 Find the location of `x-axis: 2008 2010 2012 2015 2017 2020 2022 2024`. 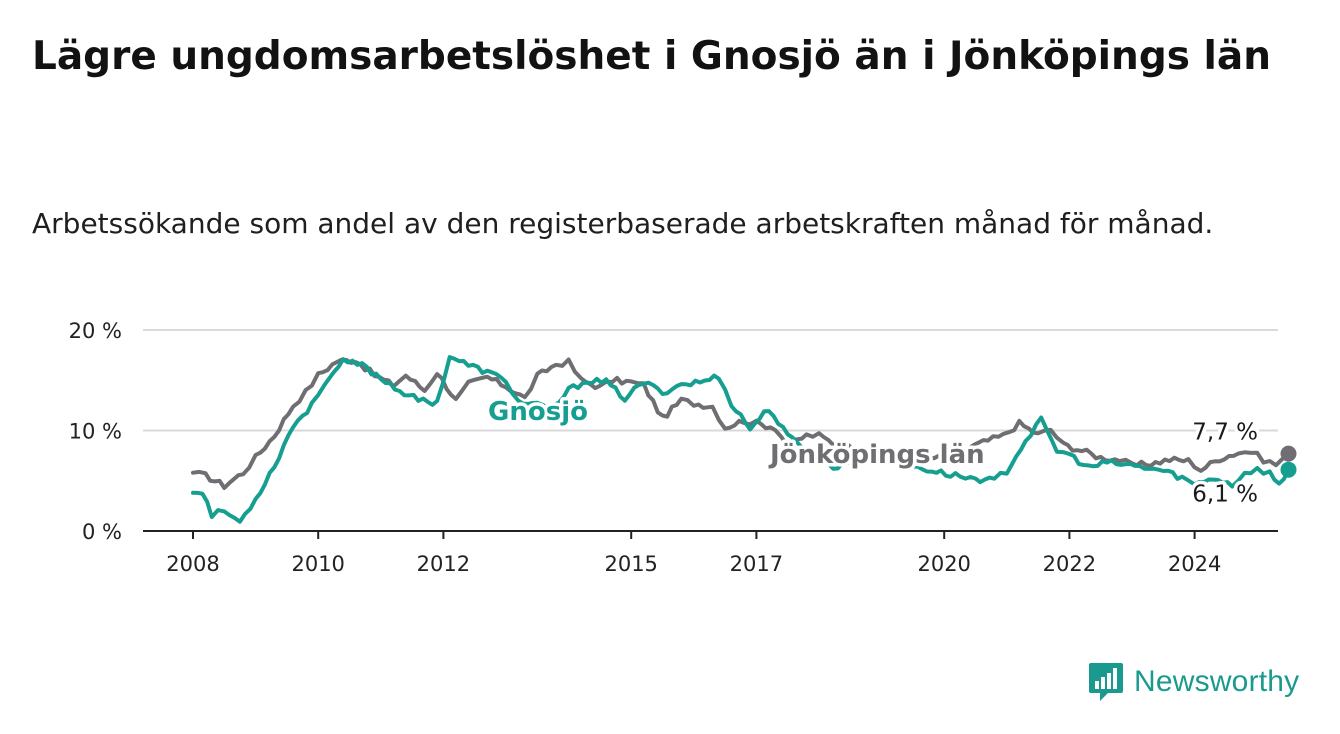

x-axis: 2008 2010 2012 2015 2017 2020 2022 2024 is located at coordinates (710, 553).